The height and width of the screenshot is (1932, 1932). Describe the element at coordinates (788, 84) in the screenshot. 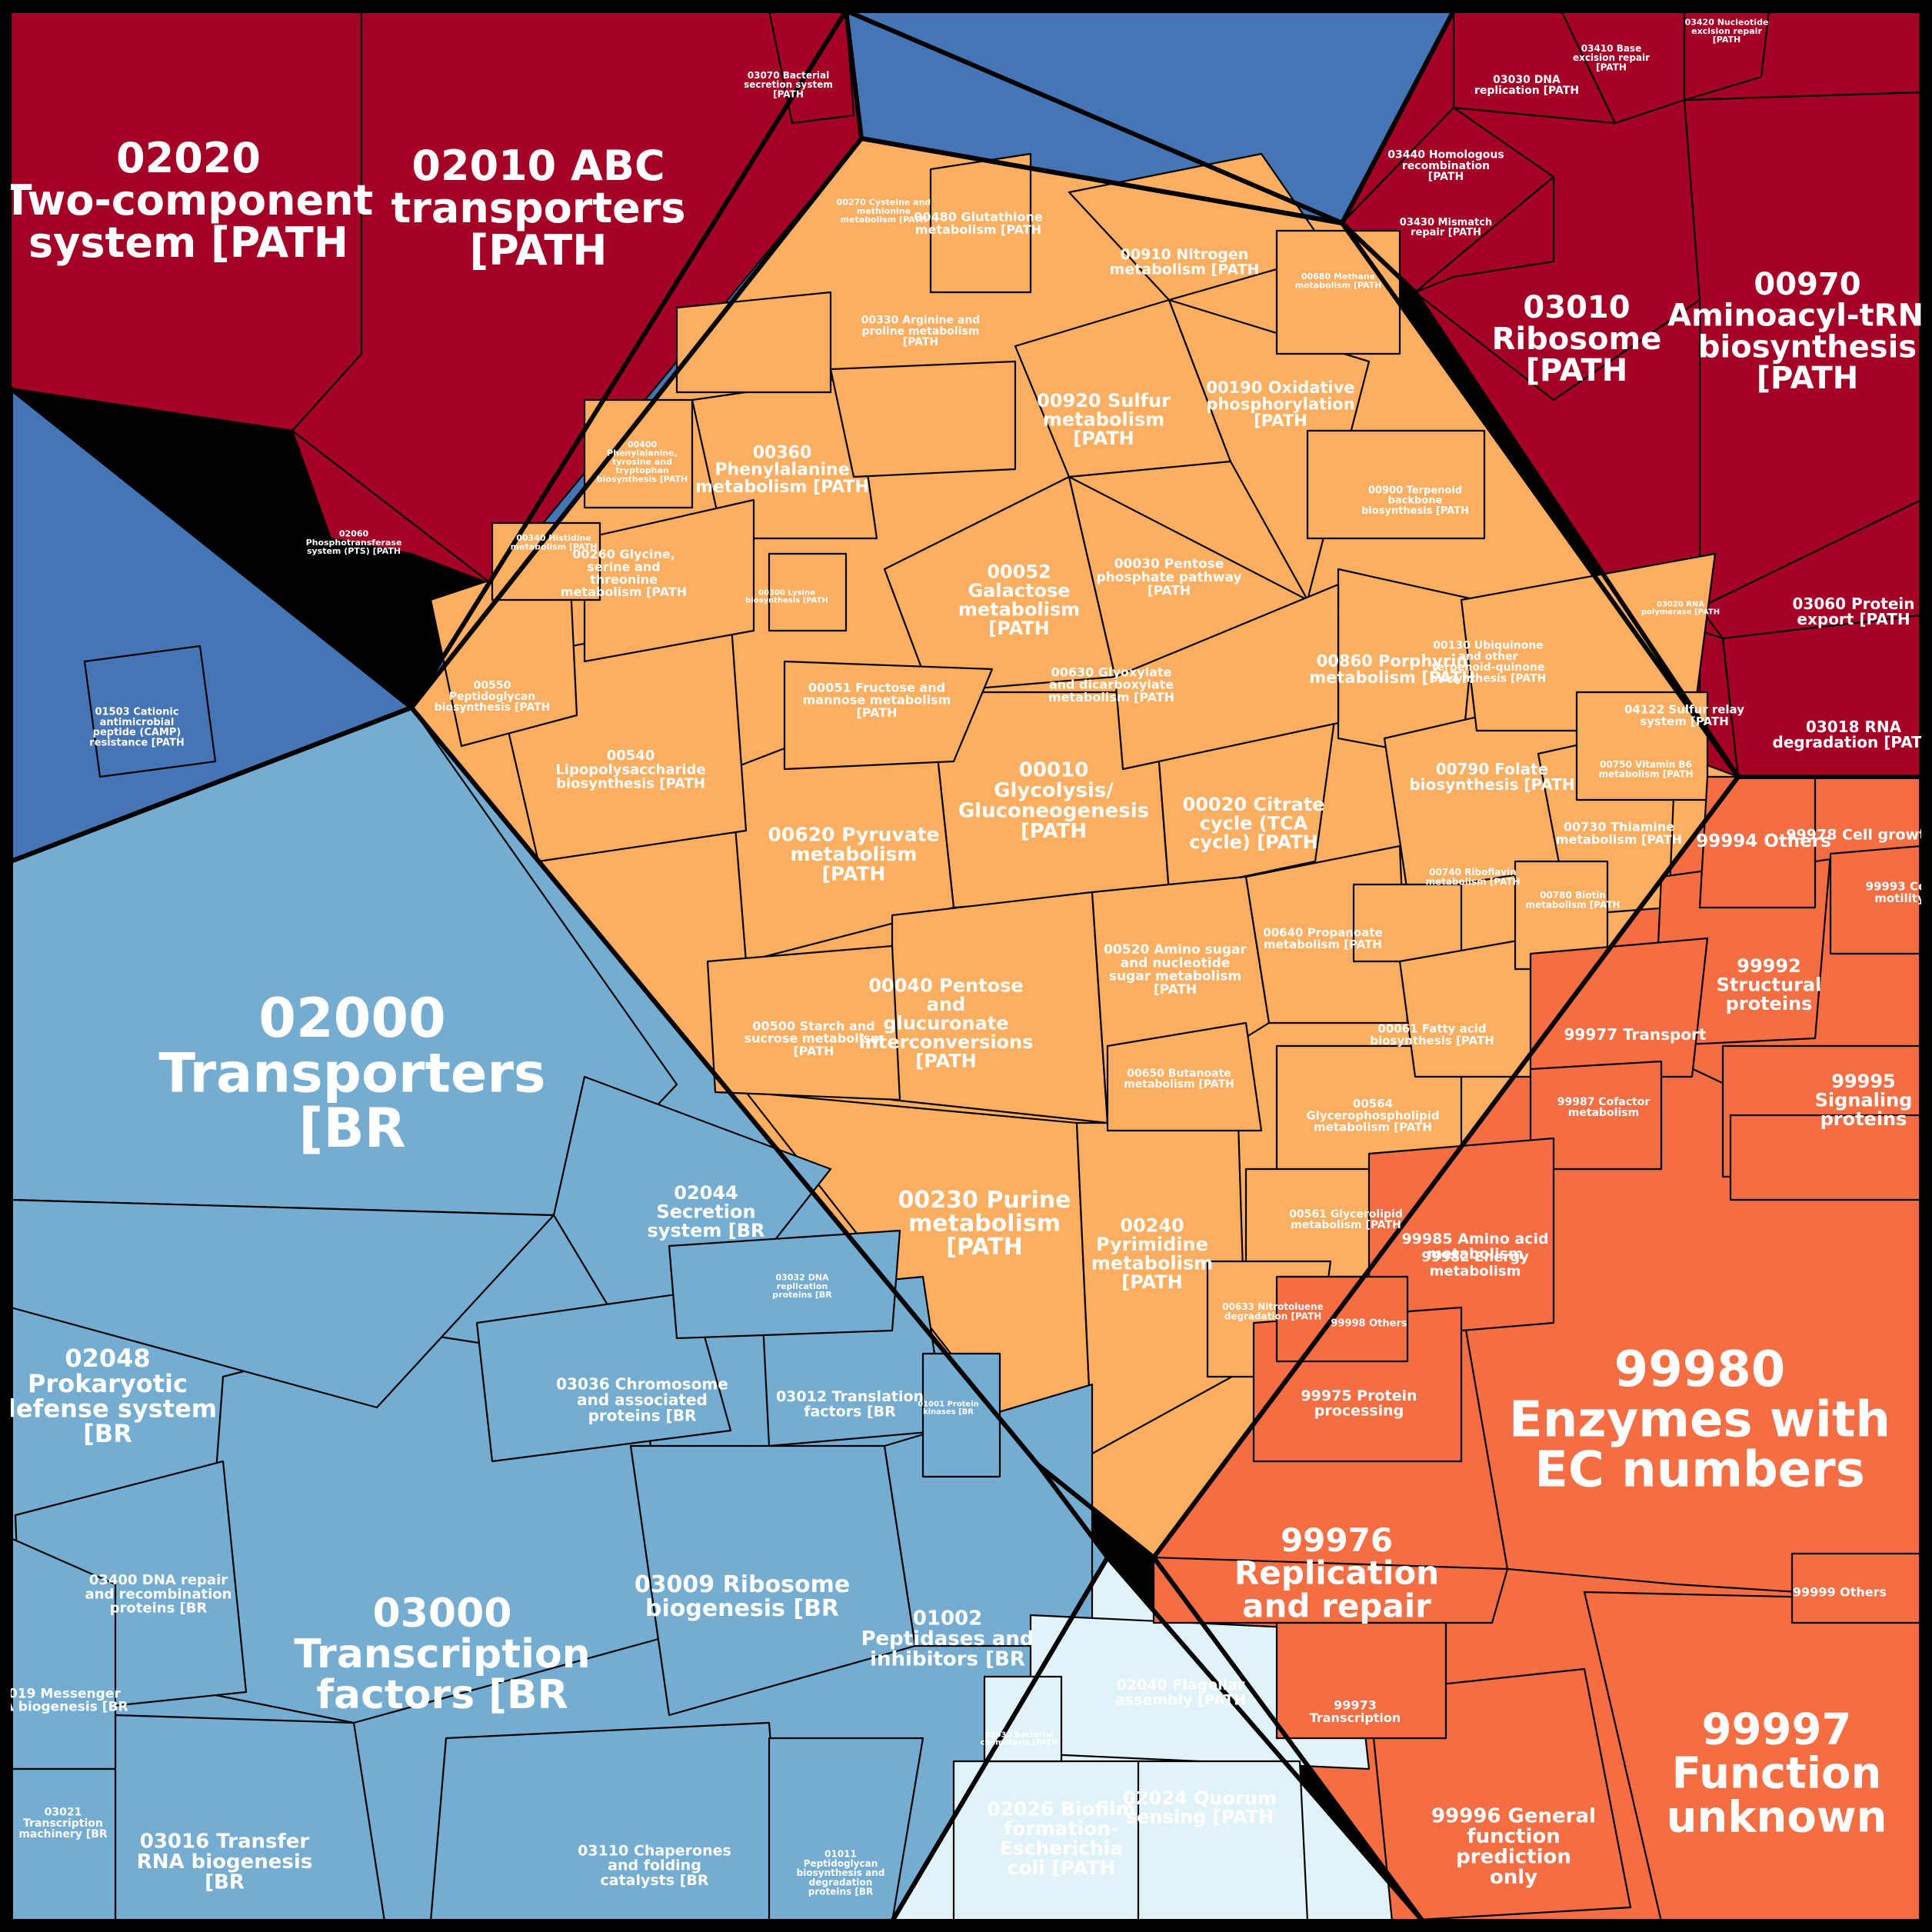

I see `label-03070-bacterial-secretion-system: 03070 Bacterial secretion system [PATH` at that location.